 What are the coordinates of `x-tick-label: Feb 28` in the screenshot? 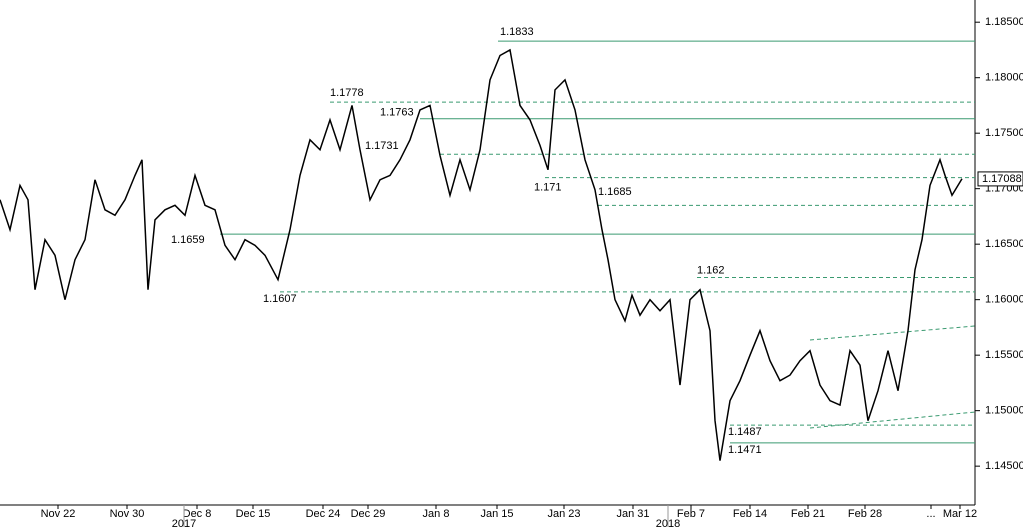 It's located at (865, 514).